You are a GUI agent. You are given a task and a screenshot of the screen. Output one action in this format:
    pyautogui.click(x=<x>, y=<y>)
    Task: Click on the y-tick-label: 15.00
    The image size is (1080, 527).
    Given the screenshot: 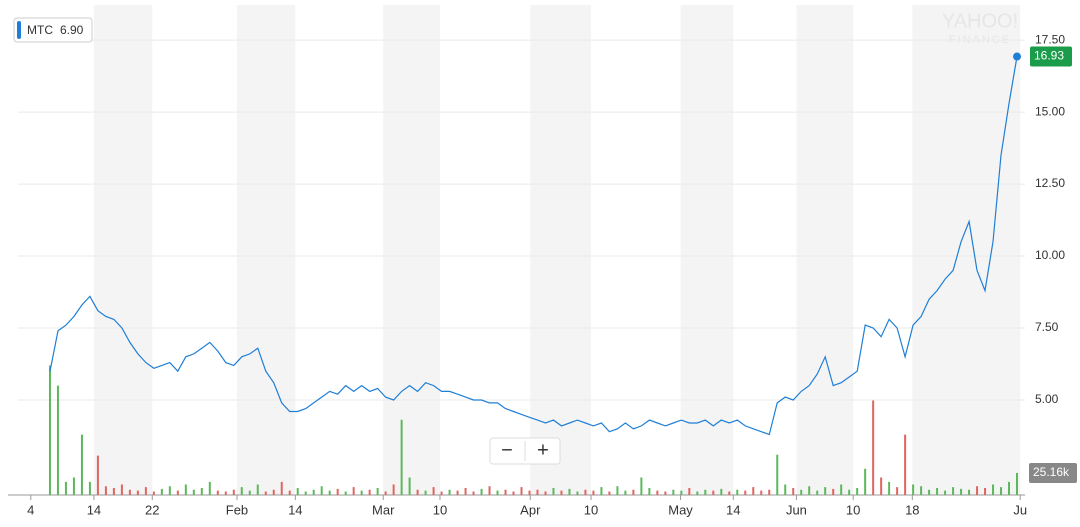 What is the action you would take?
    pyautogui.click(x=1050, y=111)
    